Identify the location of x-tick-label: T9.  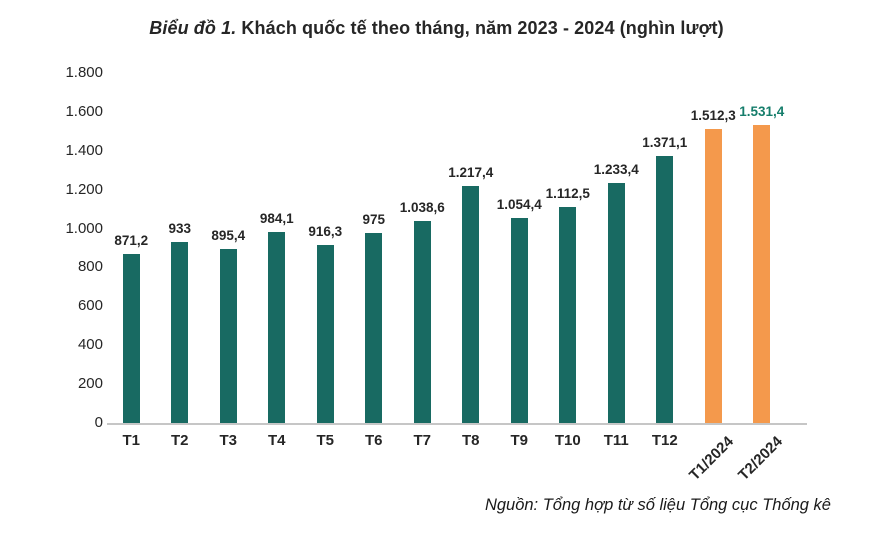
(519, 440).